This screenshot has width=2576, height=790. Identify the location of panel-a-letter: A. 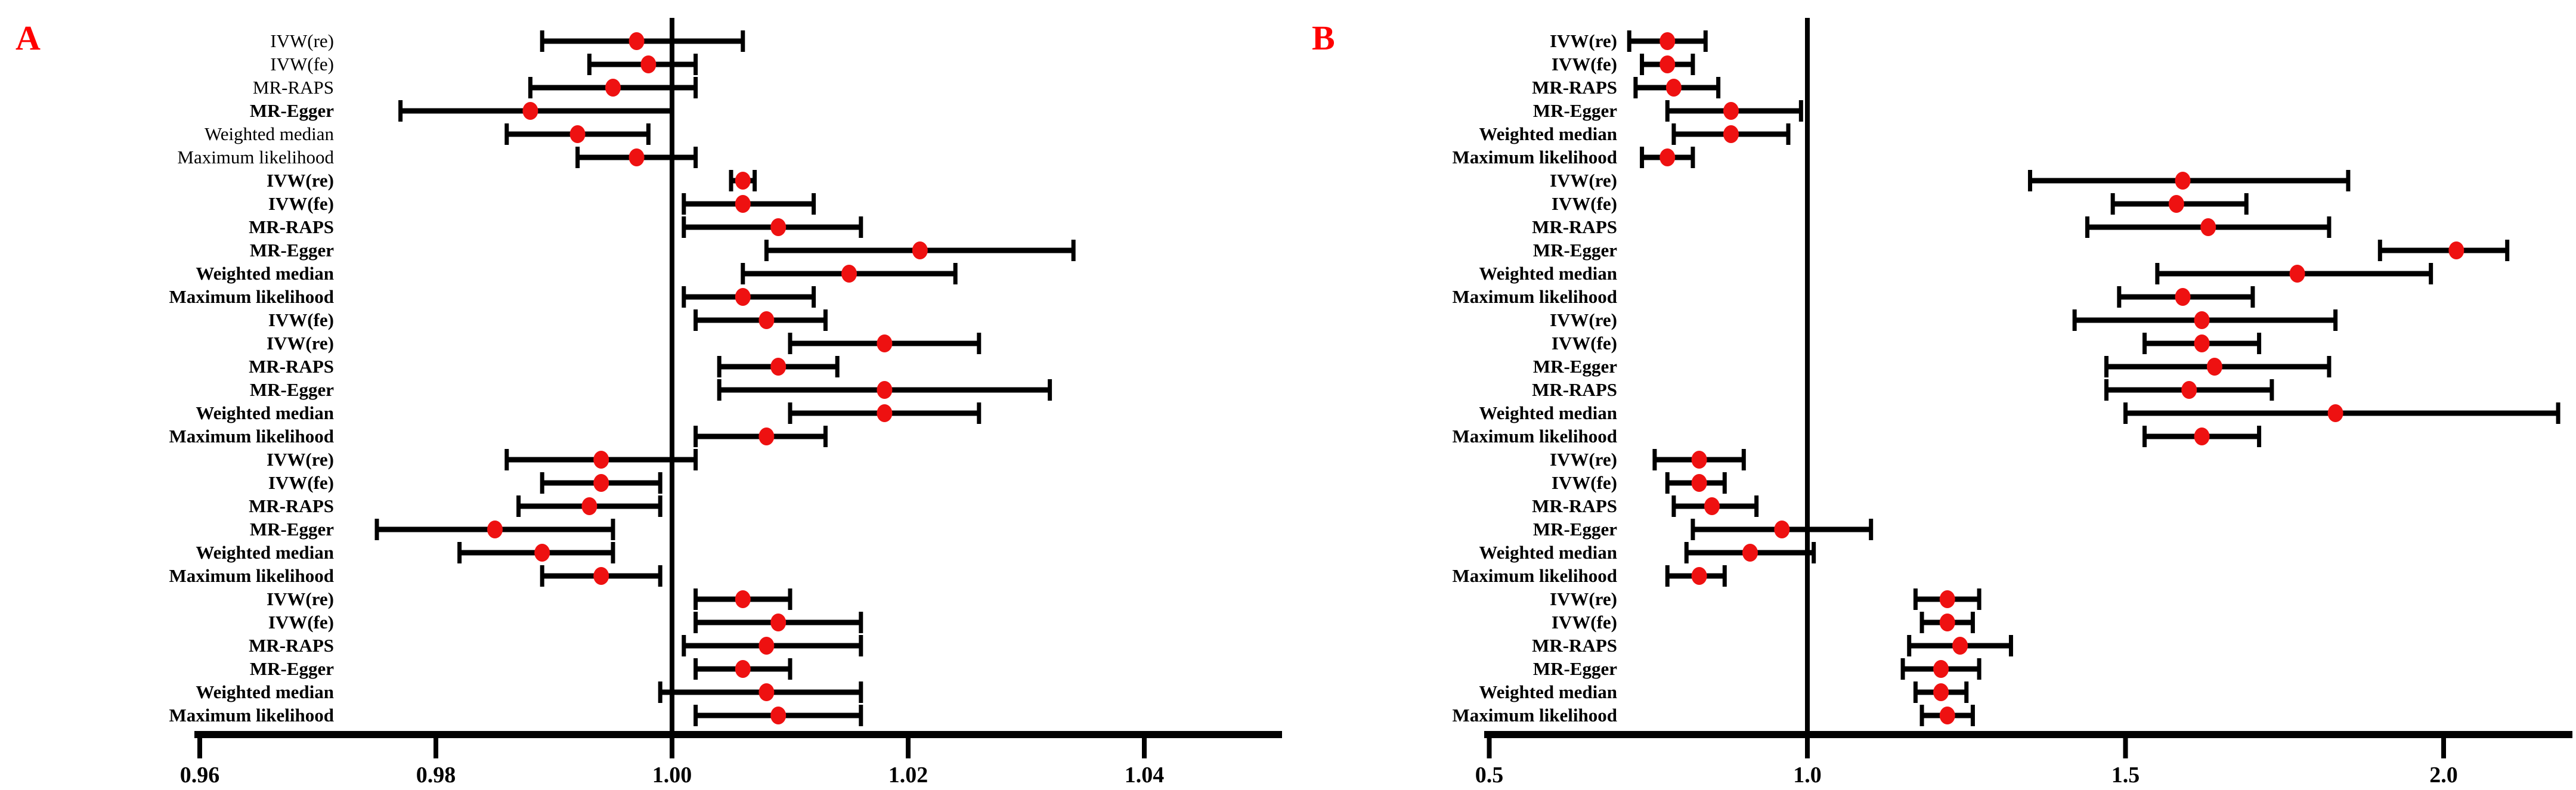
(29, 37).